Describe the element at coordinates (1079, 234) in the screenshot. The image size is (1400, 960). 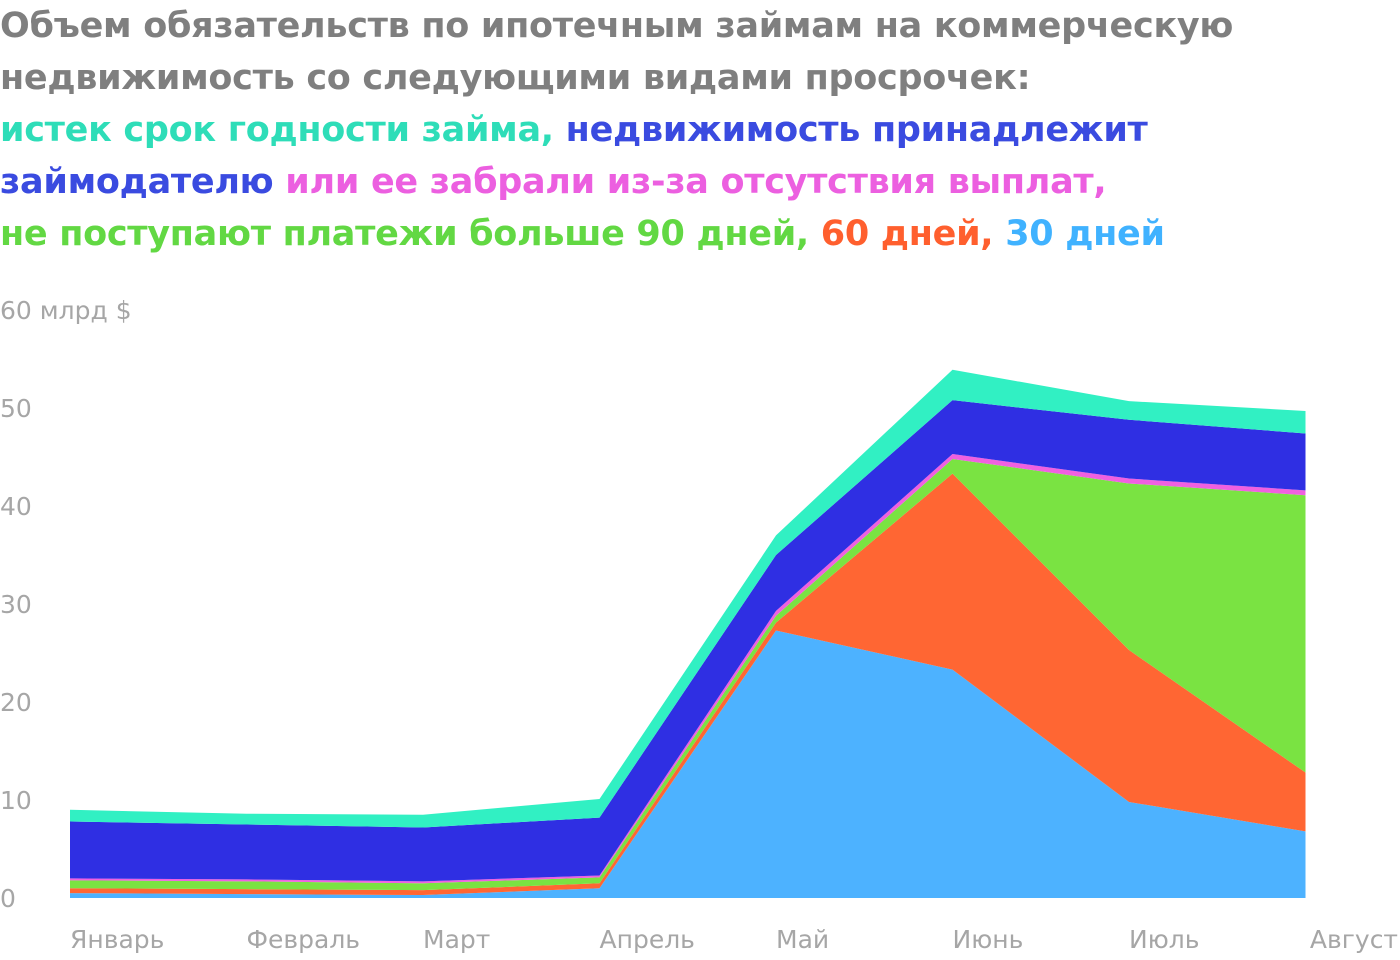
I see `title-segment: 30 дней` at that location.